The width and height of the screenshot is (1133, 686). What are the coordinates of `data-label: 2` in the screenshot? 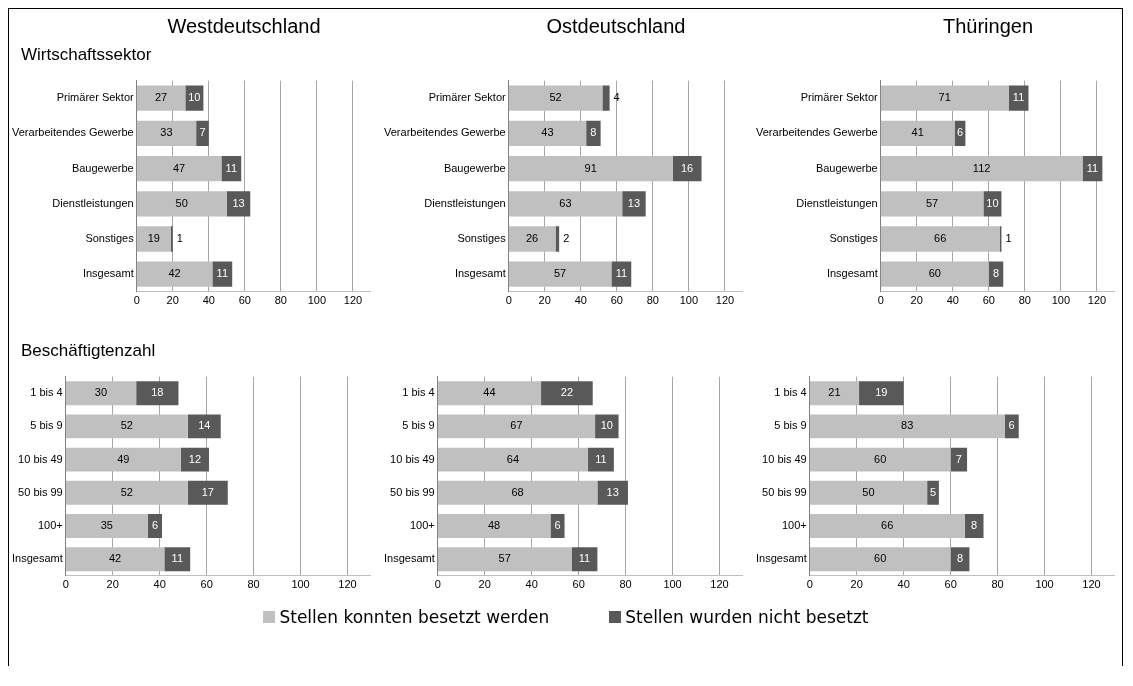 It's located at (566, 238).